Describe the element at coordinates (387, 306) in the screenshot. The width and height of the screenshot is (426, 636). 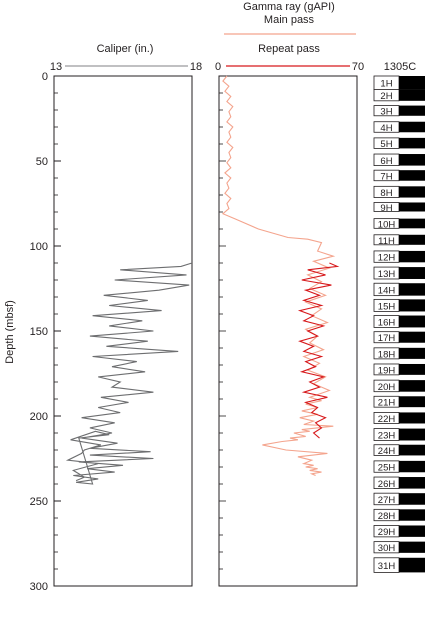
I see `core-label: 15H` at that location.